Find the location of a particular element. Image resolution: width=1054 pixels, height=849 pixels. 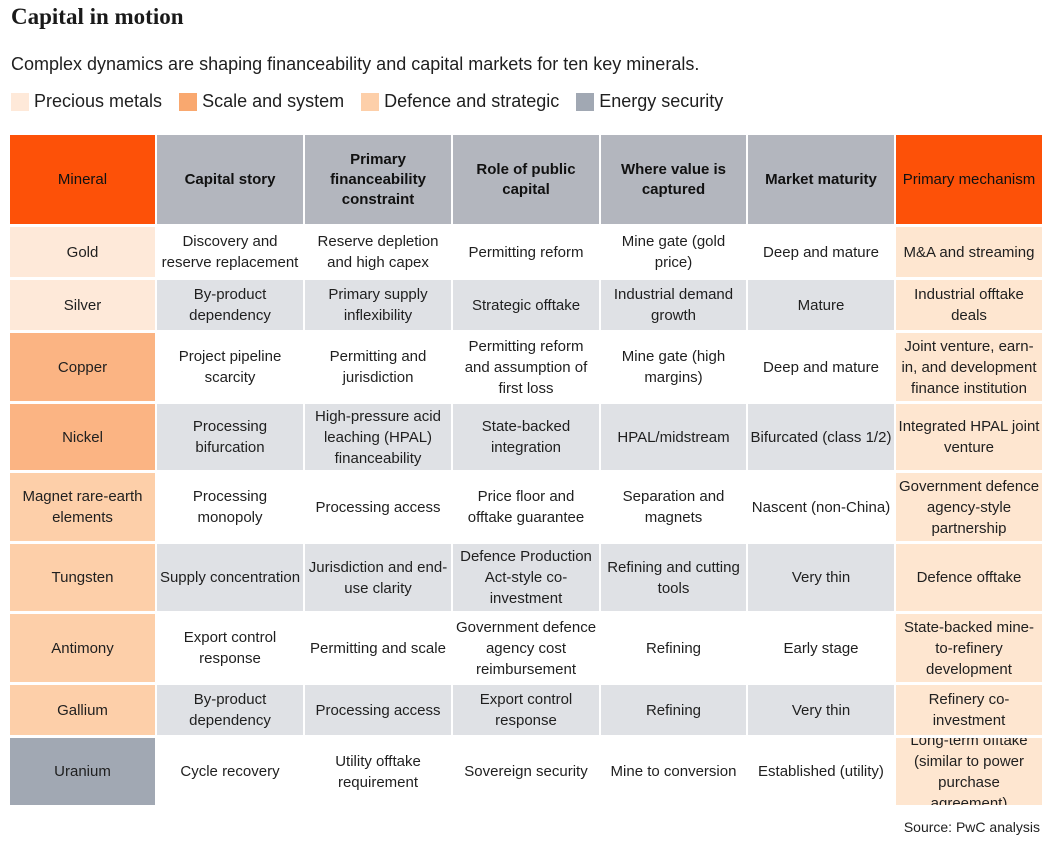

legend-label-energy: Energy security is located at coordinates (661, 101).